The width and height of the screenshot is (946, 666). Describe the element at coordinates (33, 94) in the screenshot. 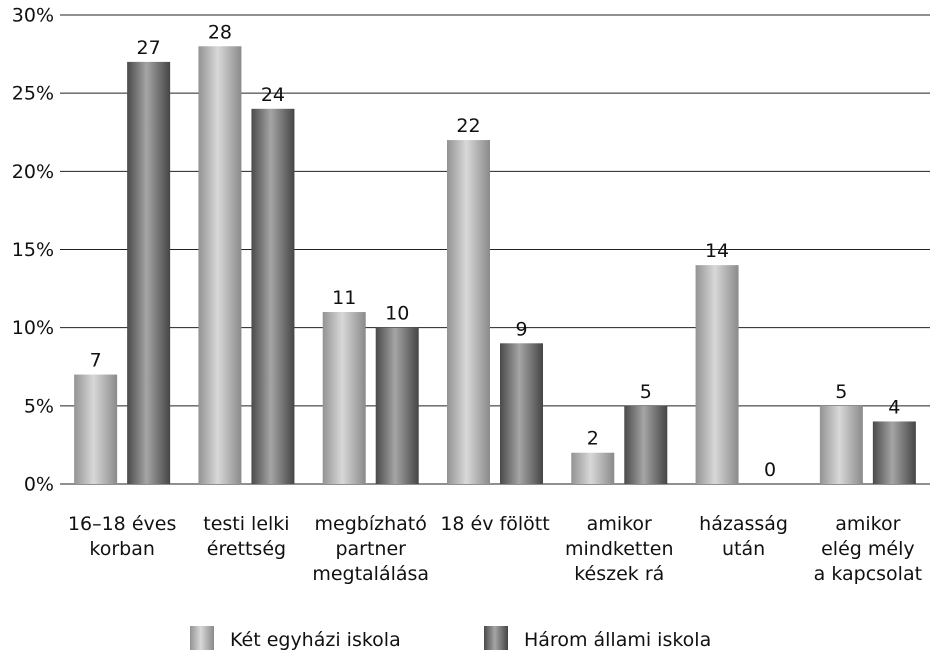

I see `y-tick-label: 25%` at that location.